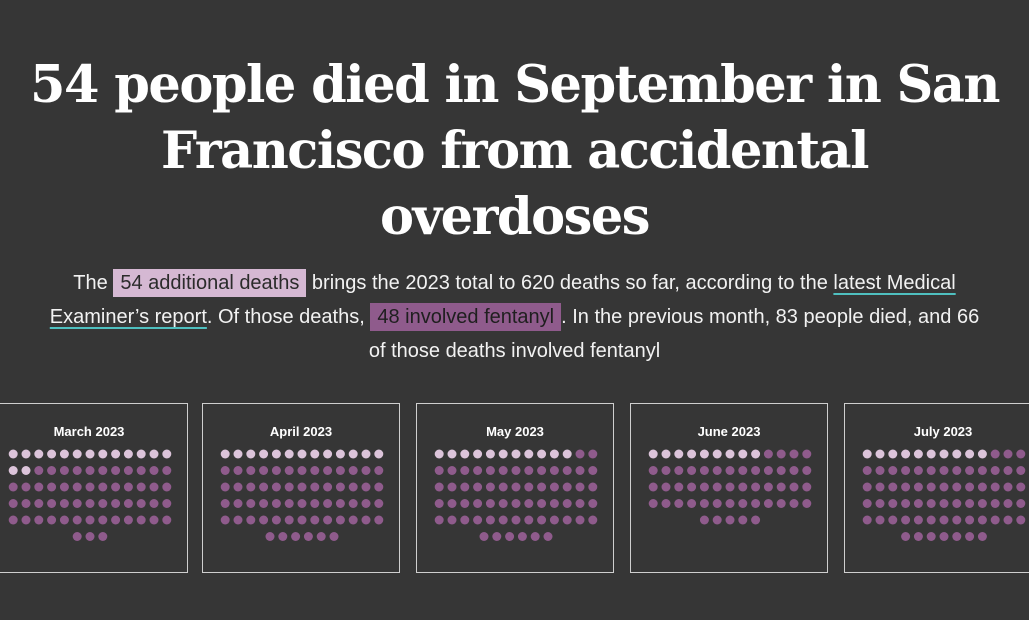 Image resolution: width=1029 pixels, height=620 pixels. I want to click on month-title: July 2023, so click(943, 431).